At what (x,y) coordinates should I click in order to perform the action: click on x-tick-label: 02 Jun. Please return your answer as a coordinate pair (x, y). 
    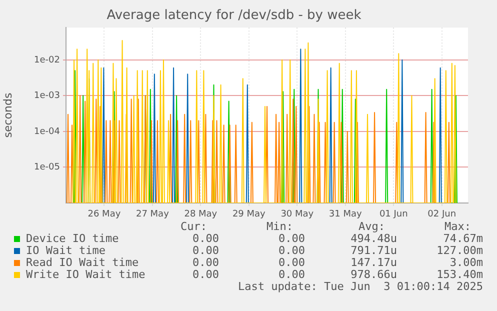
    Looking at the image, I should click on (442, 215).